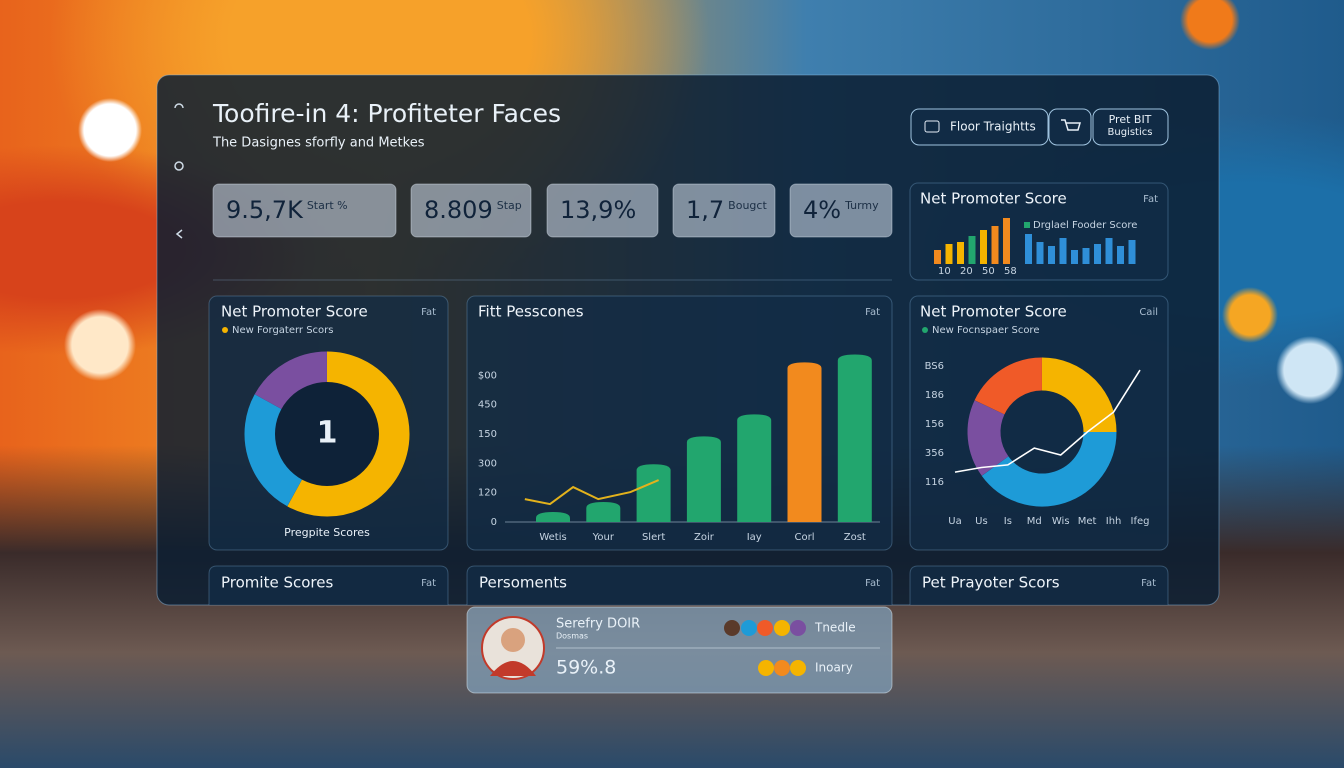 Image resolution: width=1344 pixels, height=768 pixels. Describe the element at coordinates (954, 521) in the screenshot. I see `x-tick-label: Ua` at that location.